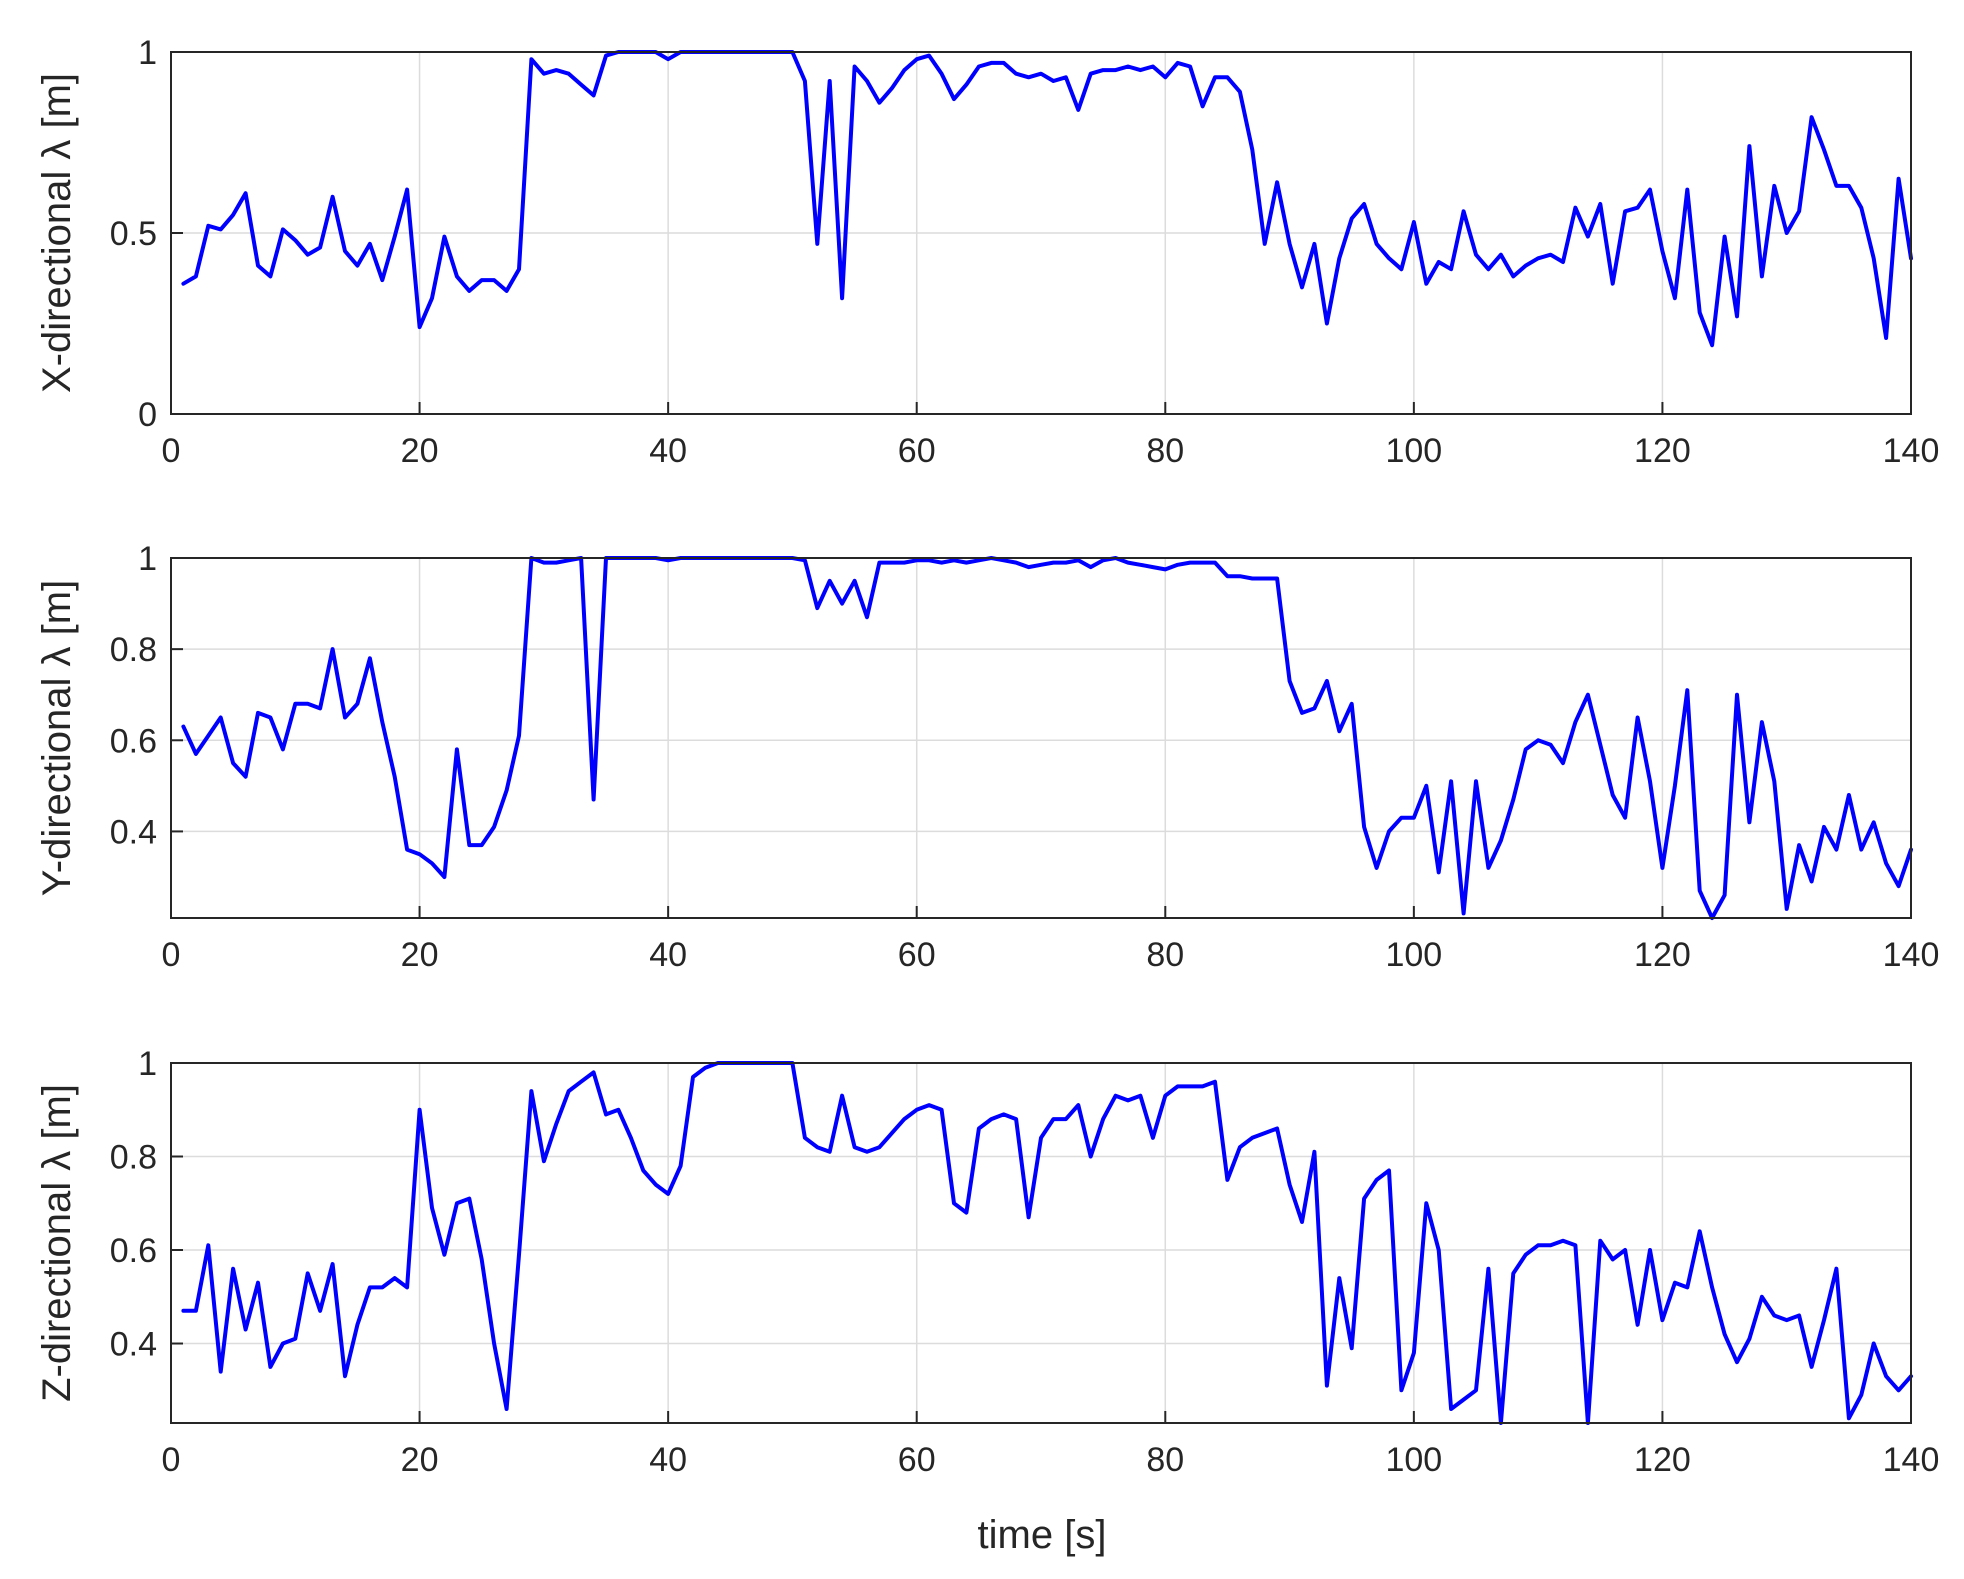 Image resolution: width=1964 pixels, height=1579 pixels. I want to click on x-directional-y-axis-label: X-directional λ [m], so click(57, 233).